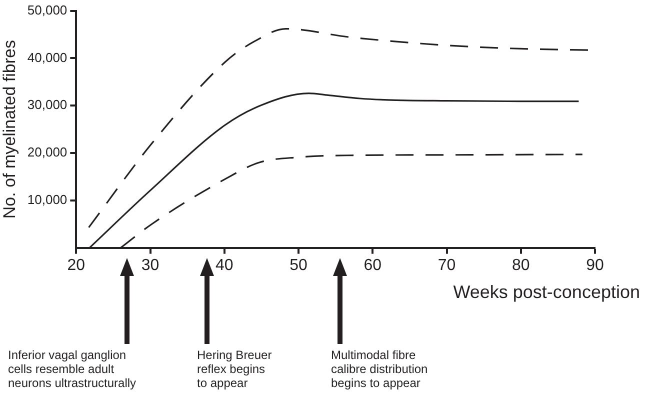 The height and width of the screenshot is (403, 645). I want to click on text: Multimodal fibre calibre distribution begins to appear, so click(379, 369).